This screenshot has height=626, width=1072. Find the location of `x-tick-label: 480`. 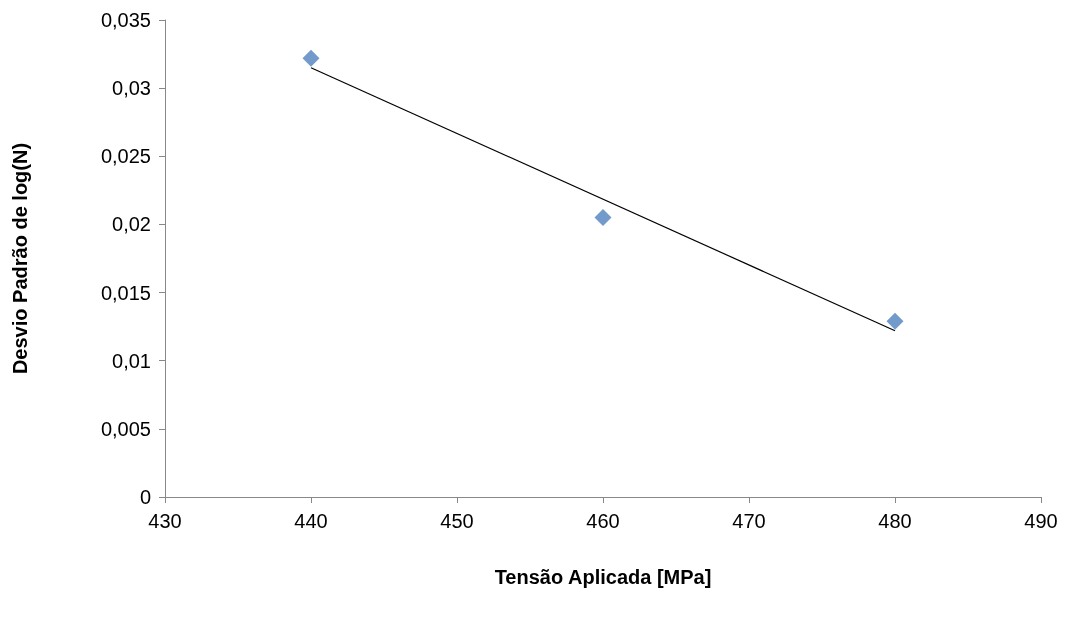

x-tick-label: 480 is located at coordinates (895, 521).